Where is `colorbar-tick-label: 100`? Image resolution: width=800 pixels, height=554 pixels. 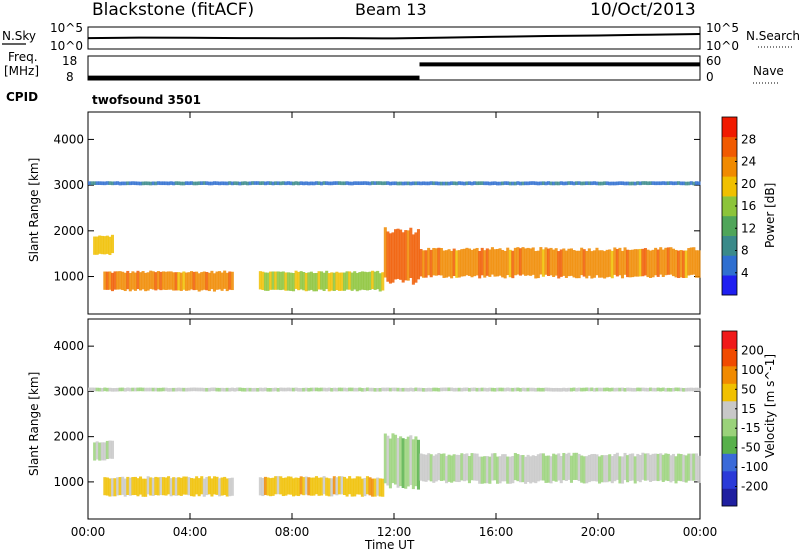
colorbar-tick-label: 100 is located at coordinates (752, 370).